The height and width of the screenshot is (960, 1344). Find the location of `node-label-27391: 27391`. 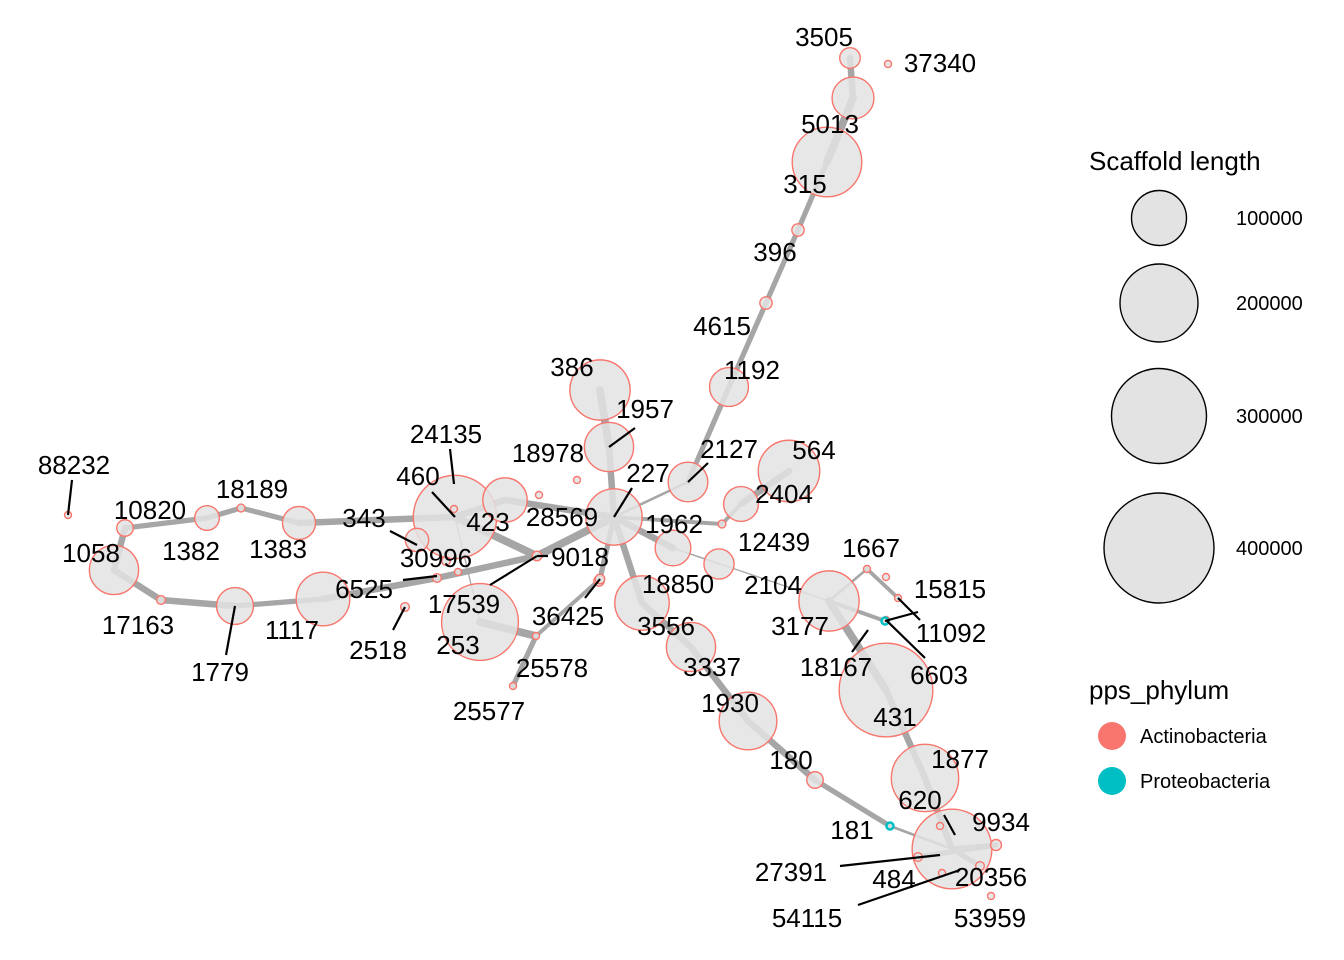

node-label-27391: 27391 is located at coordinates (791, 872).